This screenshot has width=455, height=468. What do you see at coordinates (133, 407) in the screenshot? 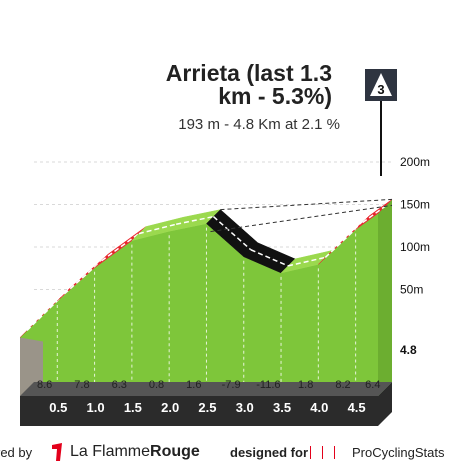
I see `km-label: 1.5` at bounding box center [133, 407].